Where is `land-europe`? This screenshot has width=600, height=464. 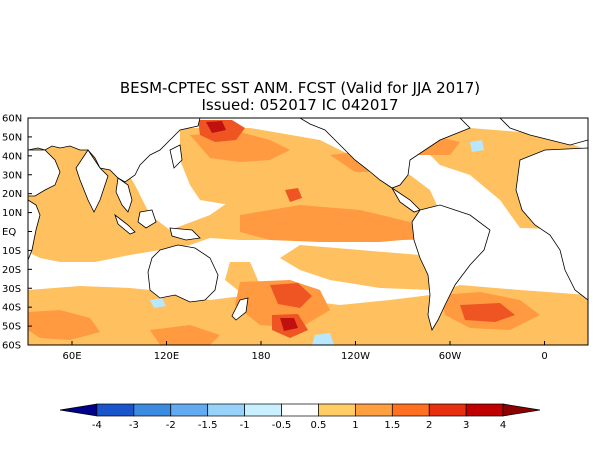 land-europe is located at coordinates (543, 132).